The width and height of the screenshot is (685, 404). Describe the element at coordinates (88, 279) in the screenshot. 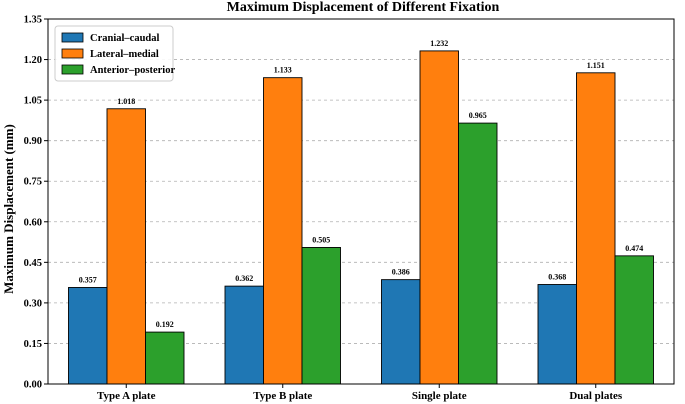

I see `bar-value-label: 0.357` at that location.